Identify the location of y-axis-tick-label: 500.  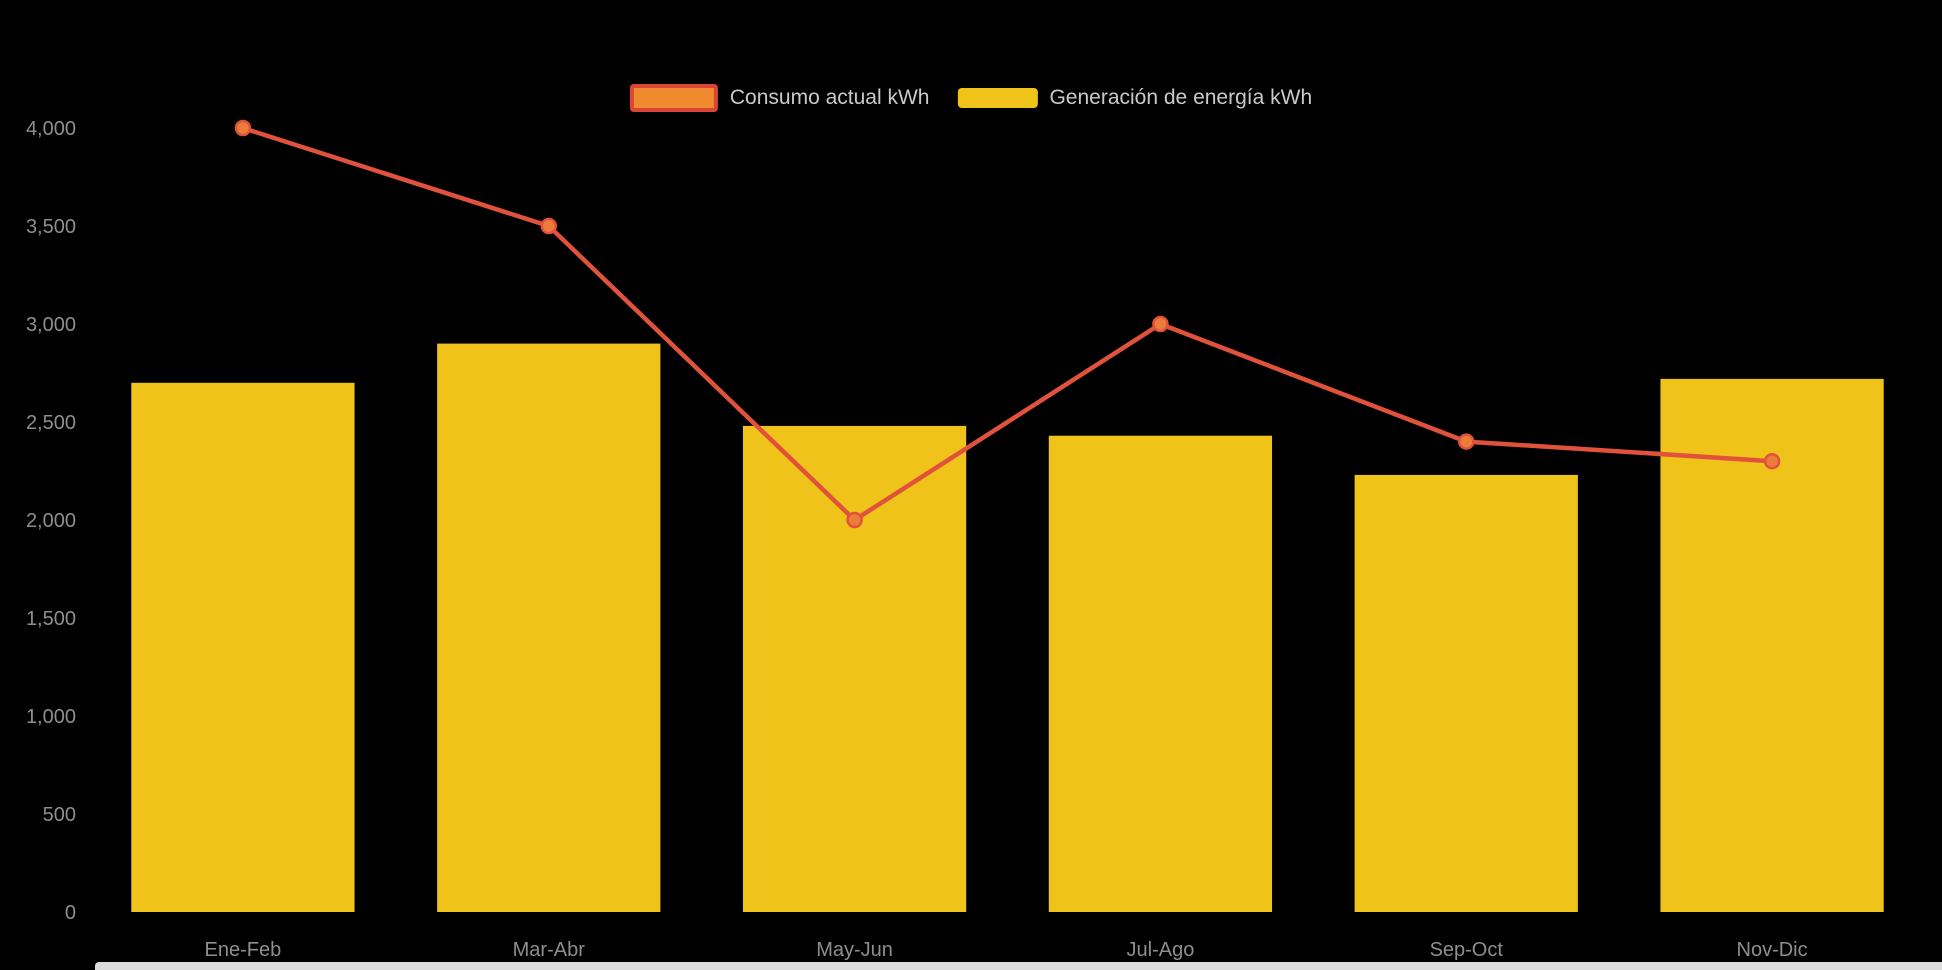
(59, 815).